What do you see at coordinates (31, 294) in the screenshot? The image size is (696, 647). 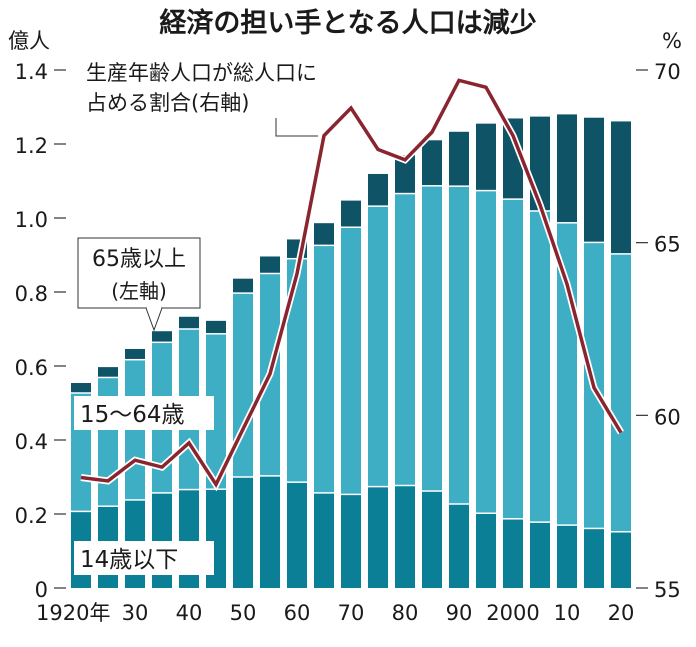 I see `left-tick-label: 0.8` at bounding box center [31, 294].